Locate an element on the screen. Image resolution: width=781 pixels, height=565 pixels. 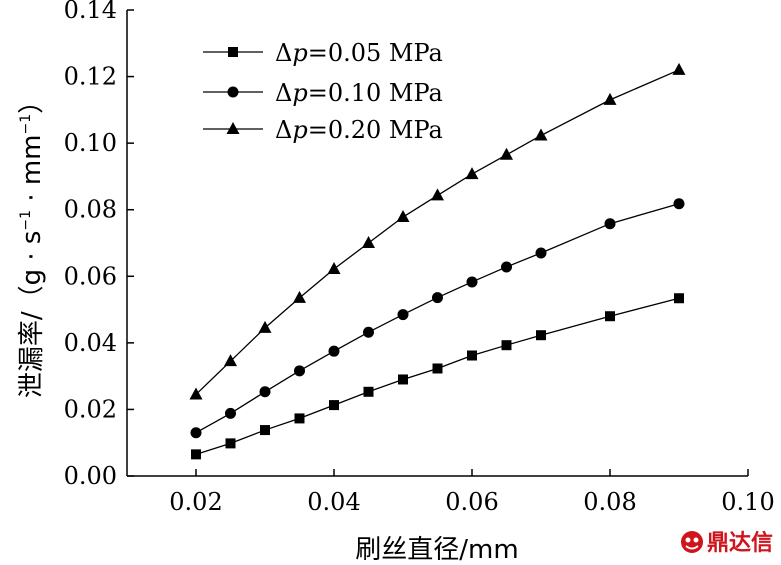
y-ticks: 0.00 0.02 0.04 0.06 0.08 0.10 0.12 0.14 is located at coordinates (99, 245).